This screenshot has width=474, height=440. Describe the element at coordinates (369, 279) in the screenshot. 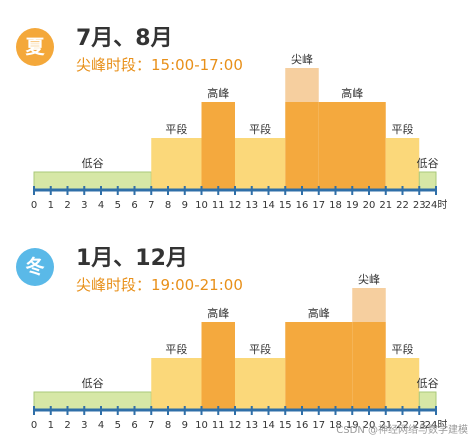

I see `bar-label-5: 尖峰` at that location.